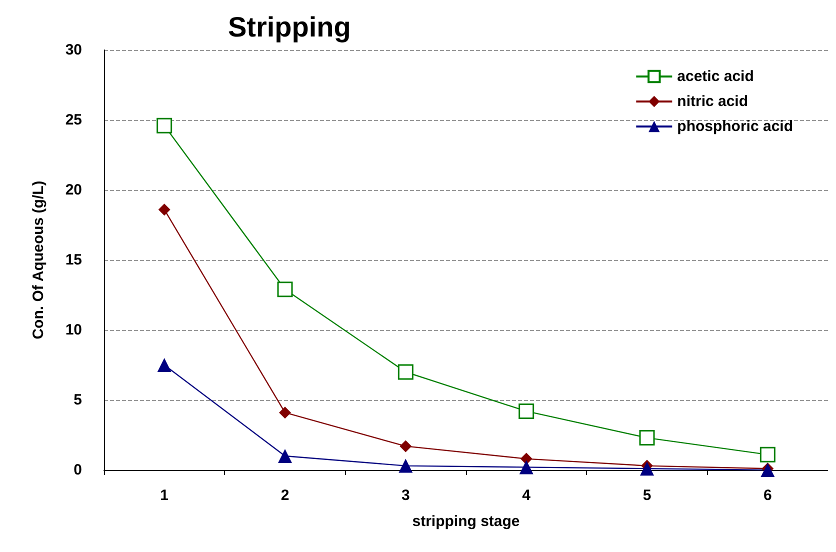  I want to click on x-axis-title: stripping stage, so click(466, 521).